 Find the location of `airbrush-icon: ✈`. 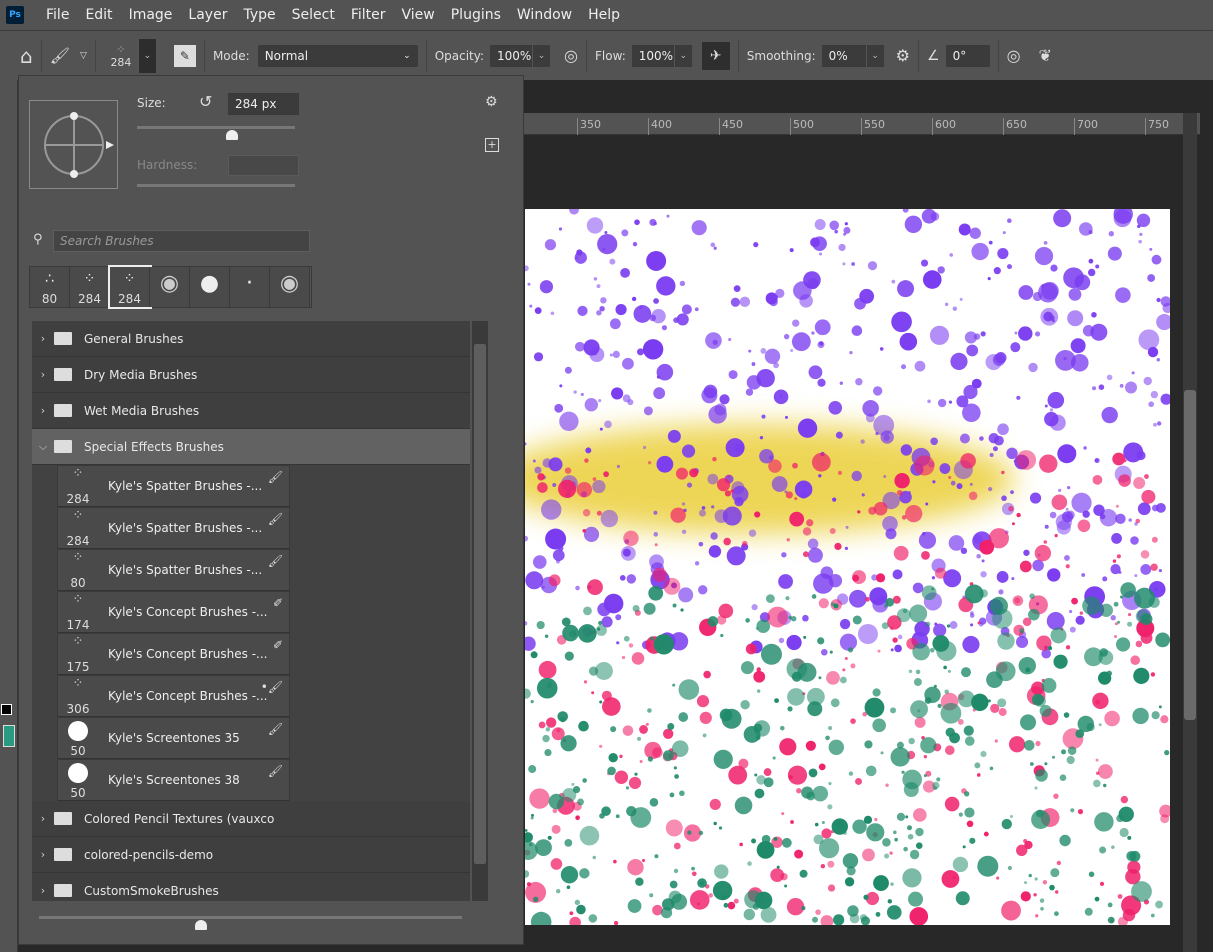

airbrush-icon: ✈ is located at coordinates (715, 55).